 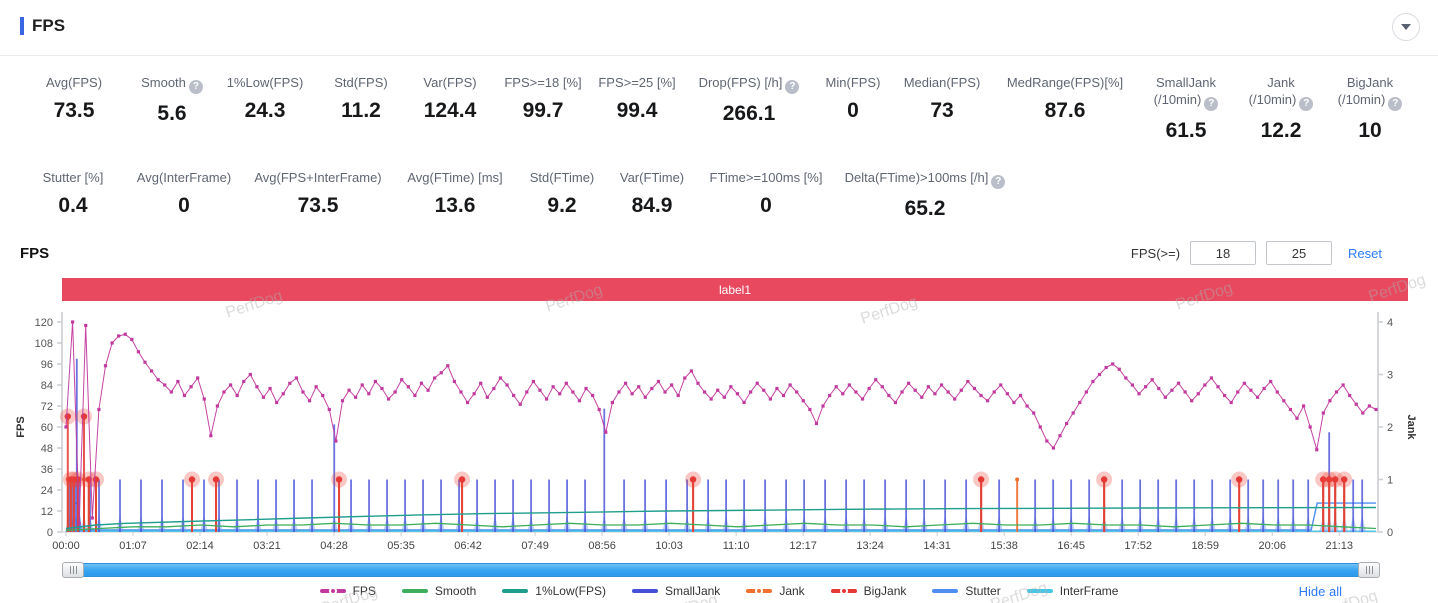 What do you see at coordinates (44, 344) in the screenshot?
I see `svg-text: 108` at bounding box center [44, 344].